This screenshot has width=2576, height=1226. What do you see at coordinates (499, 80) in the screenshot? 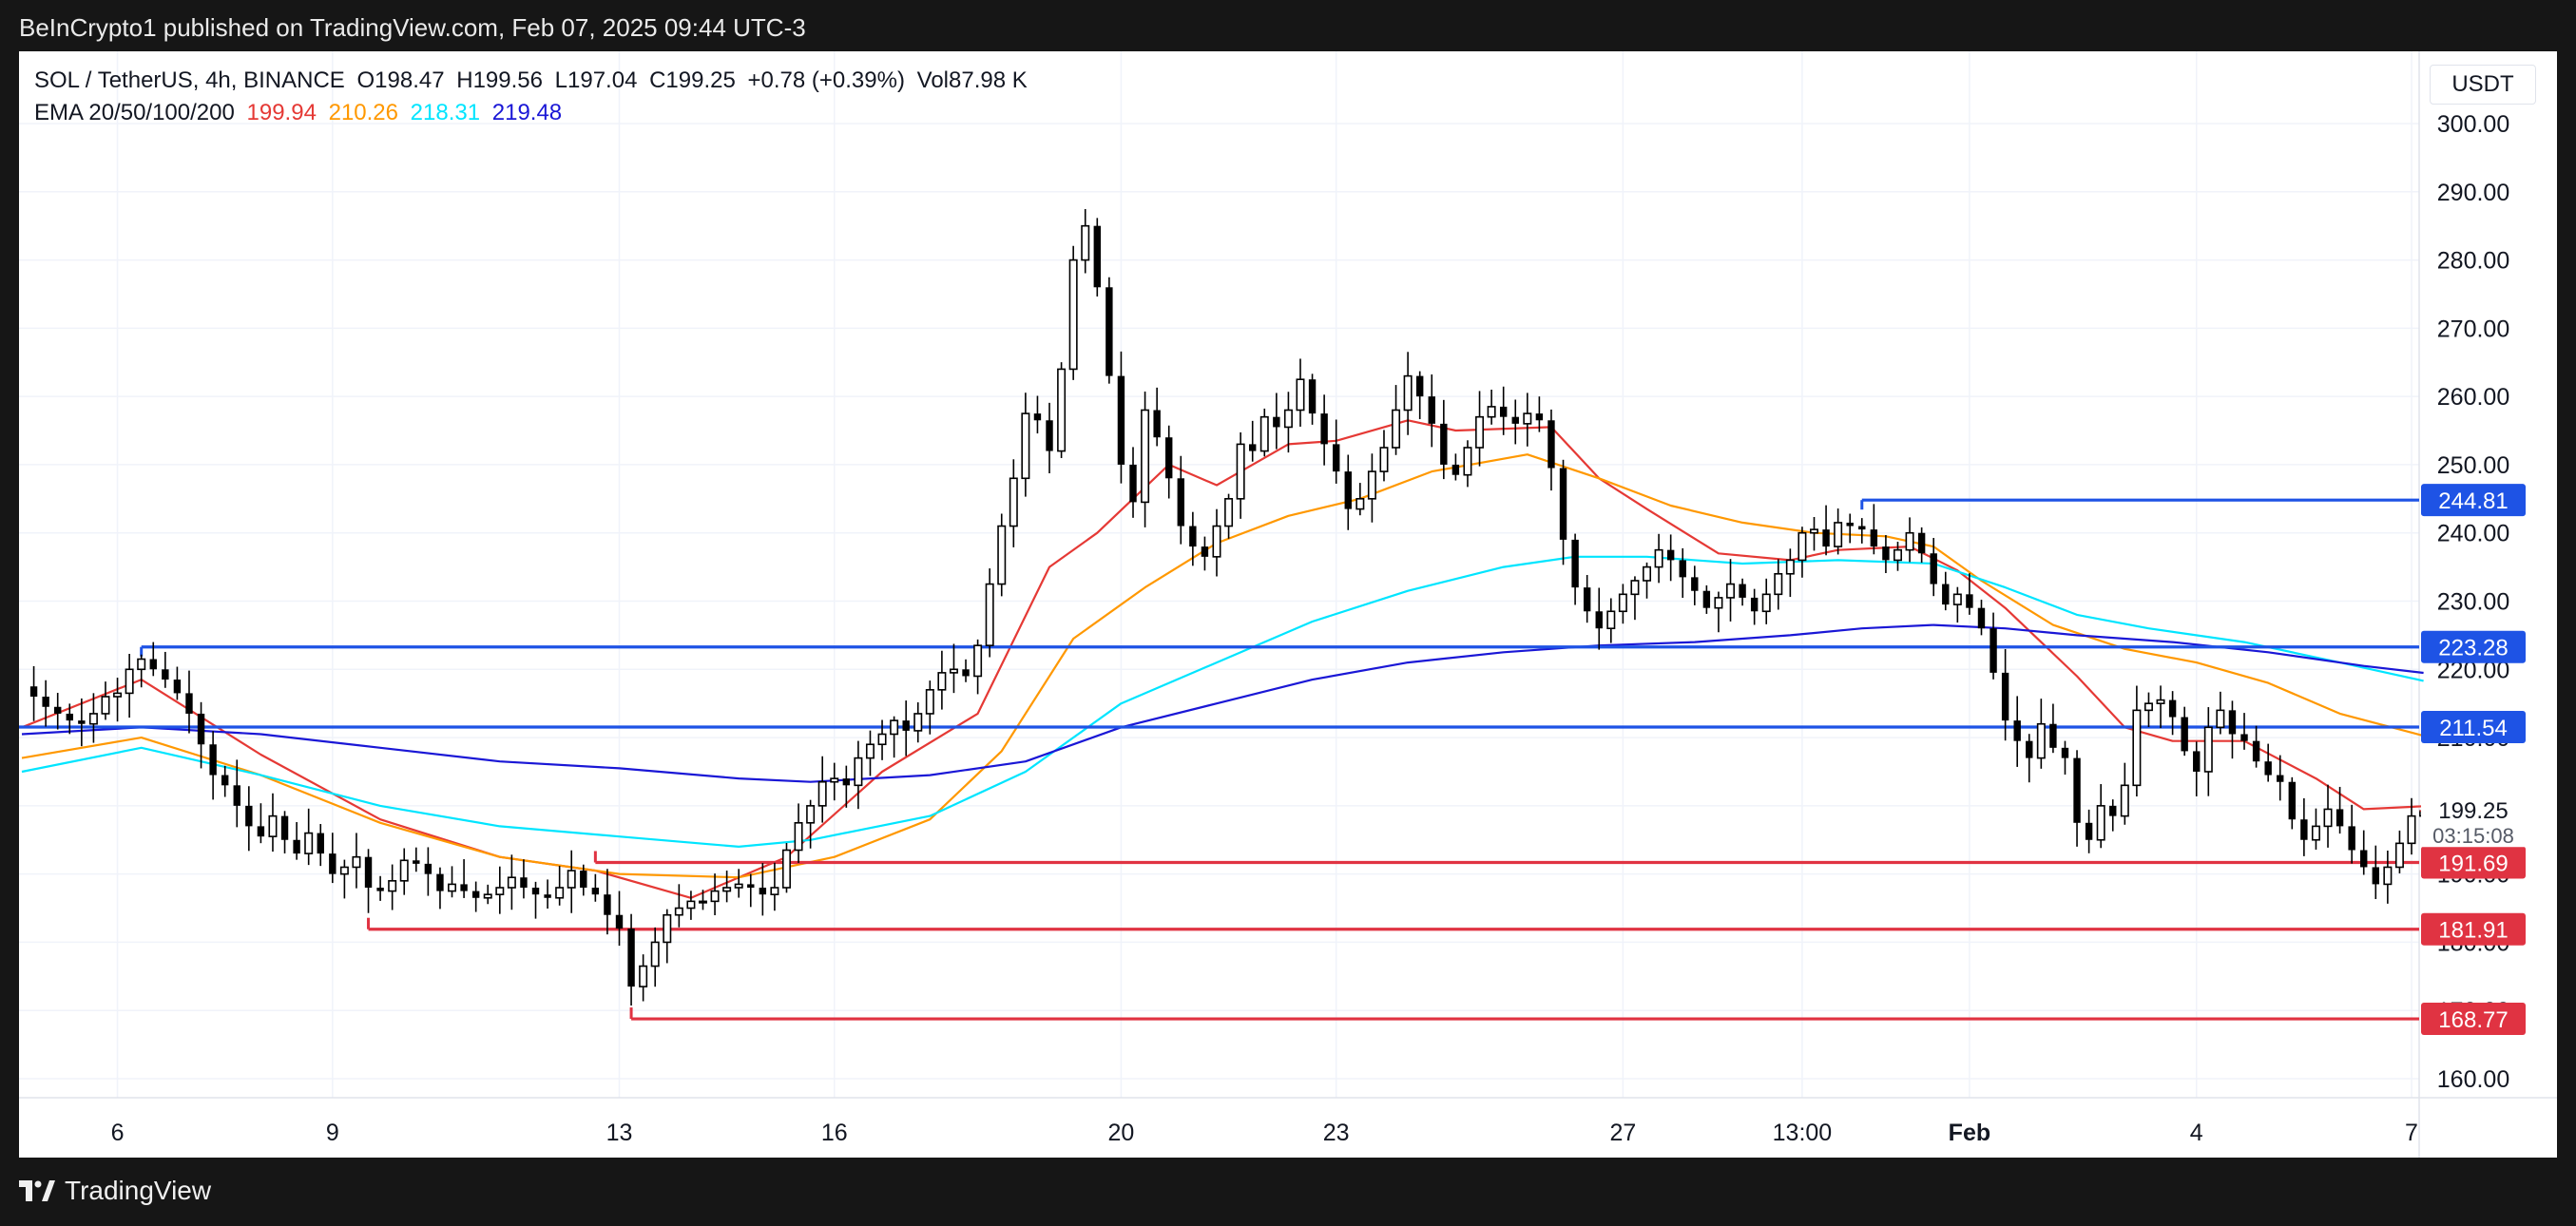
I see `high-value: H199.56` at bounding box center [499, 80].